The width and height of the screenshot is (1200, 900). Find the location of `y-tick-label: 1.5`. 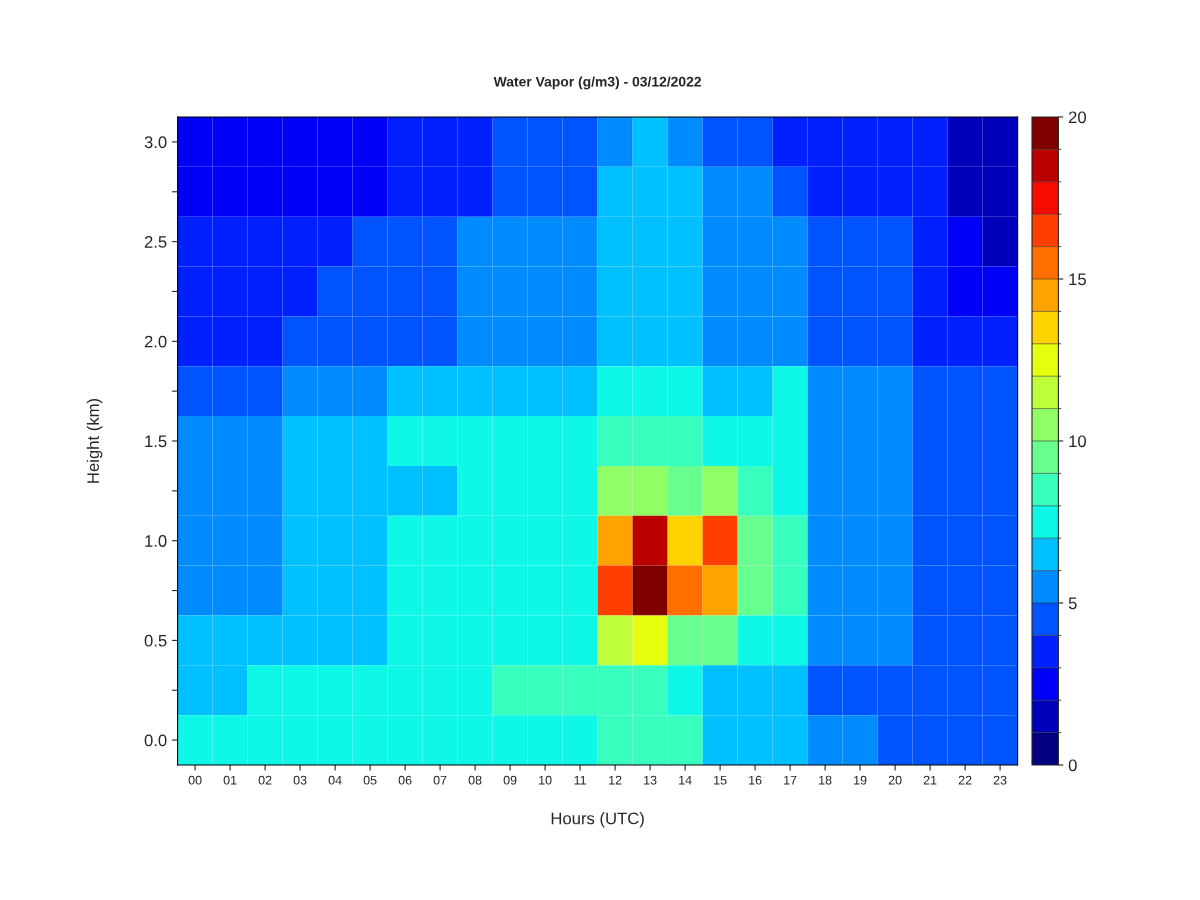

y-tick-label: 1.5 is located at coordinates (156, 441).